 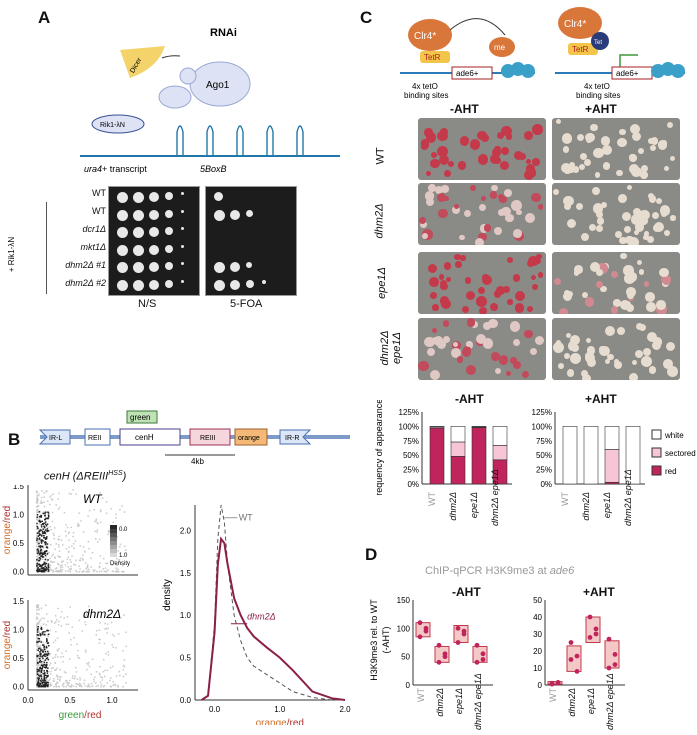 What do you see at coordinates (404, 600) in the screenshot?
I see `tick-label: 150` at bounding box center [404, 600].